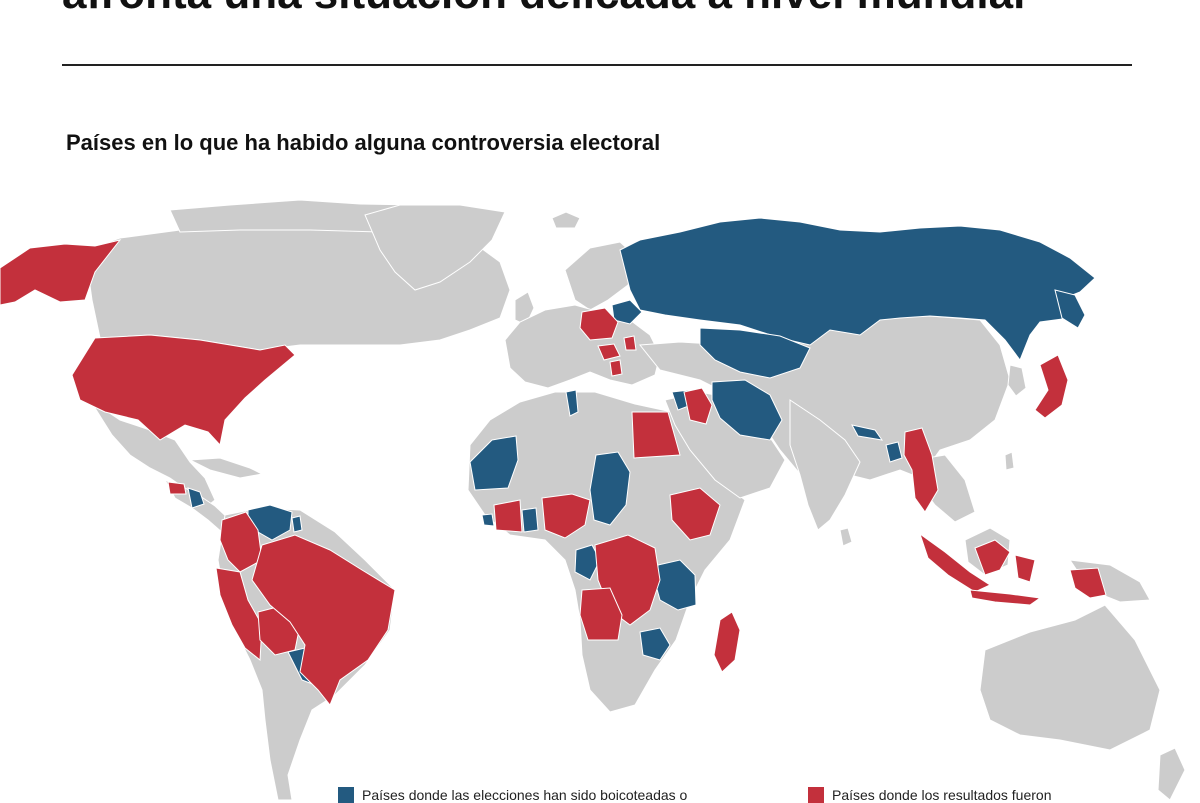 This screenshot has height=803, width=1200. I want to click on country-west-africa, so click(508, 516).